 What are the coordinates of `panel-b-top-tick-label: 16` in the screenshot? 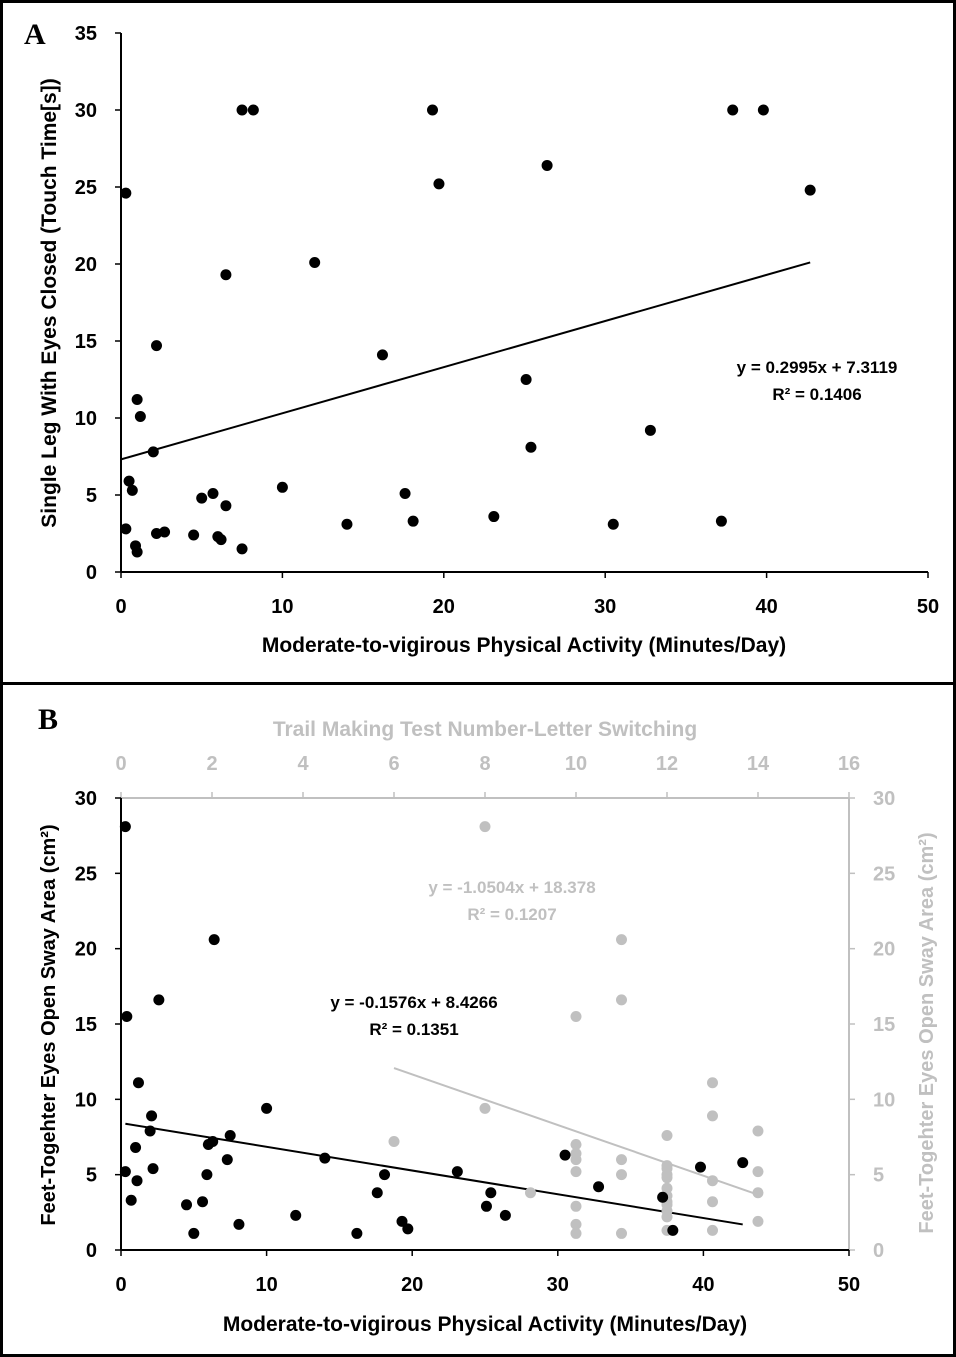 It's located at (849, 764).